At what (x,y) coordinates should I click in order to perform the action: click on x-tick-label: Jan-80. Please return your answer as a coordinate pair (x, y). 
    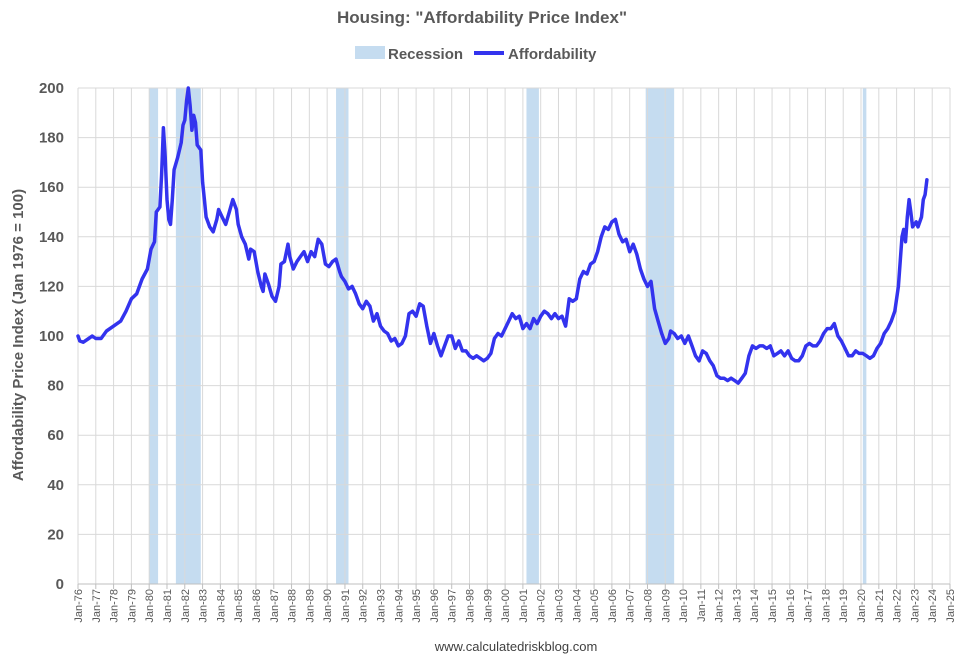
    Looking at the image, I should click on (150, 606).